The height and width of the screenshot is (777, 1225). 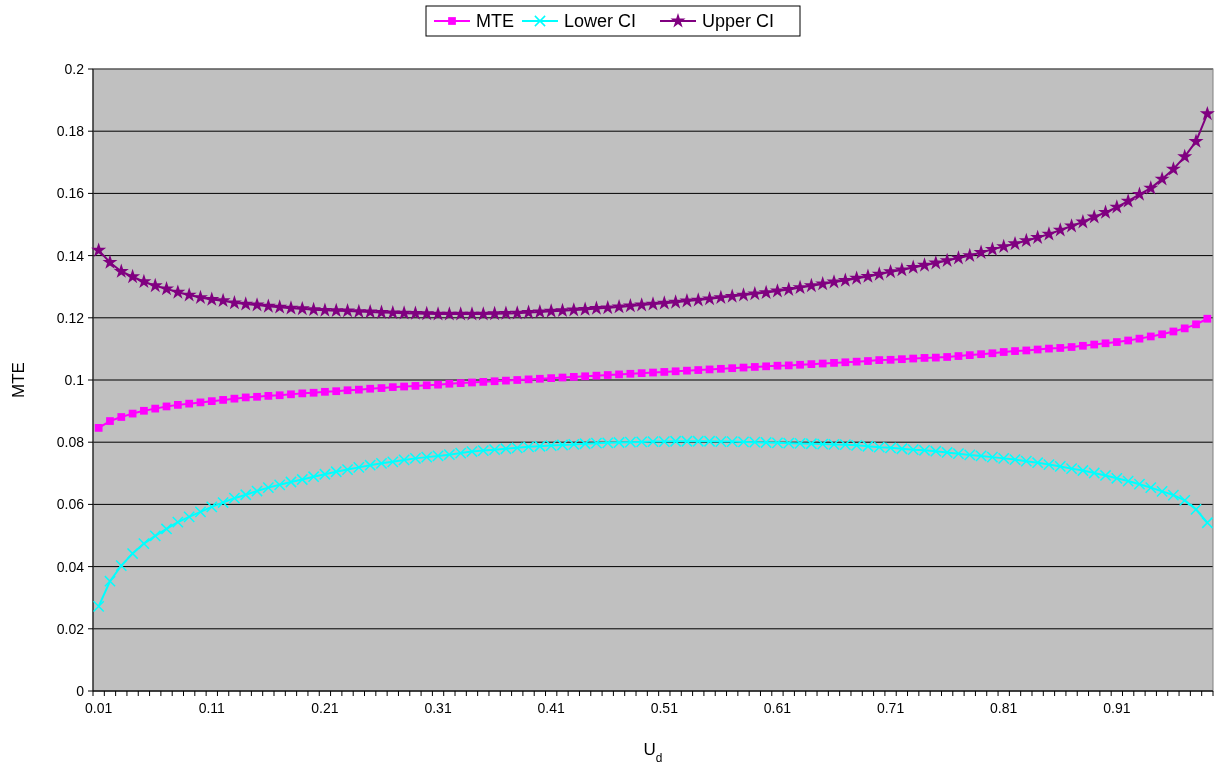 What do you see at coordinates (653, 752) in the screenshot?
I see `x-axis-title: U$_{d}$` at bounding box center [653, 752].